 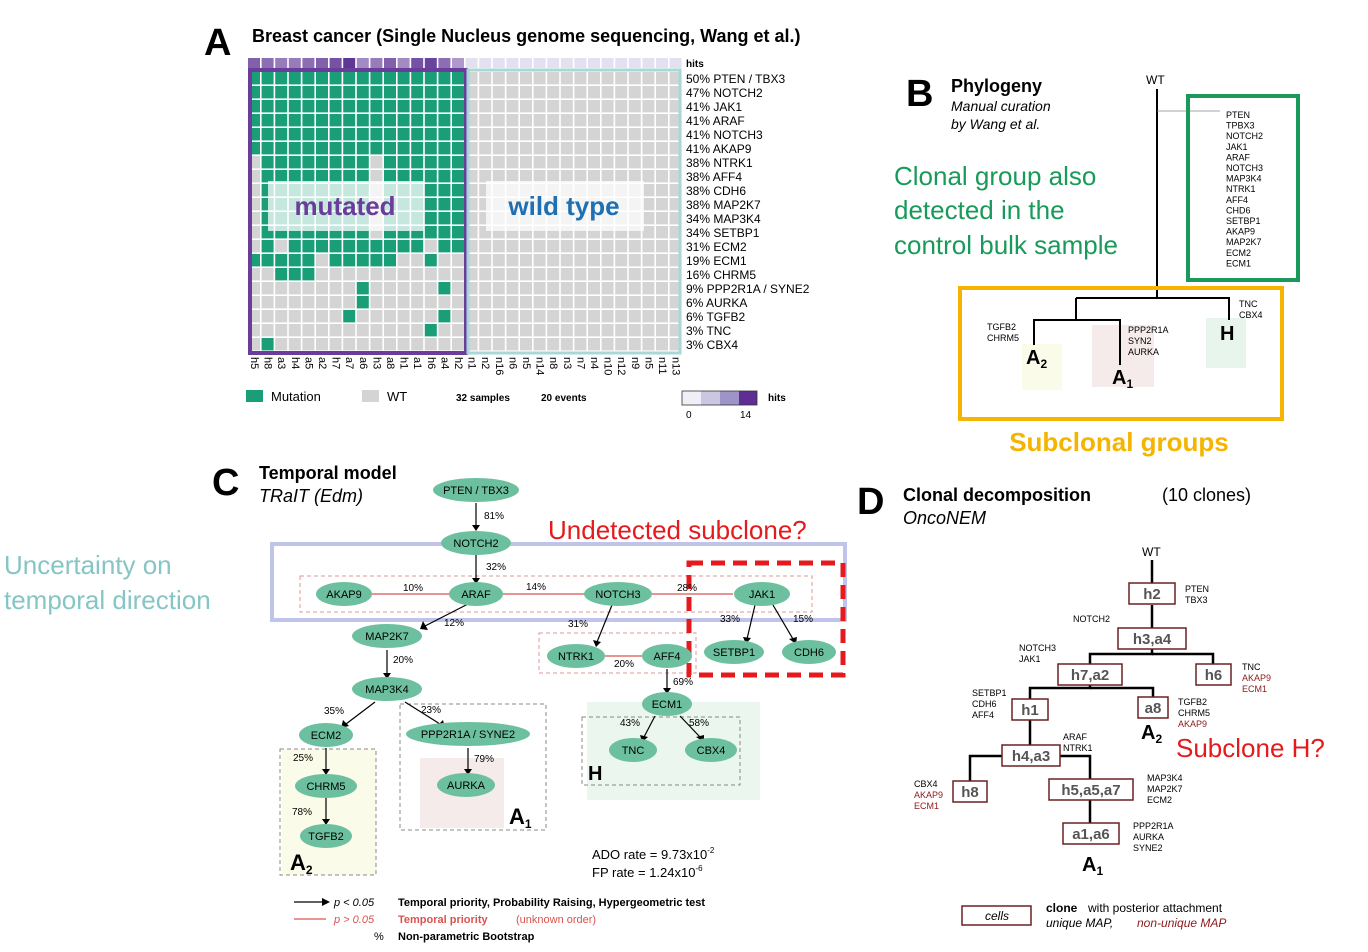 I want to click on panel-d-letter: D, so click(x=870, y=502).